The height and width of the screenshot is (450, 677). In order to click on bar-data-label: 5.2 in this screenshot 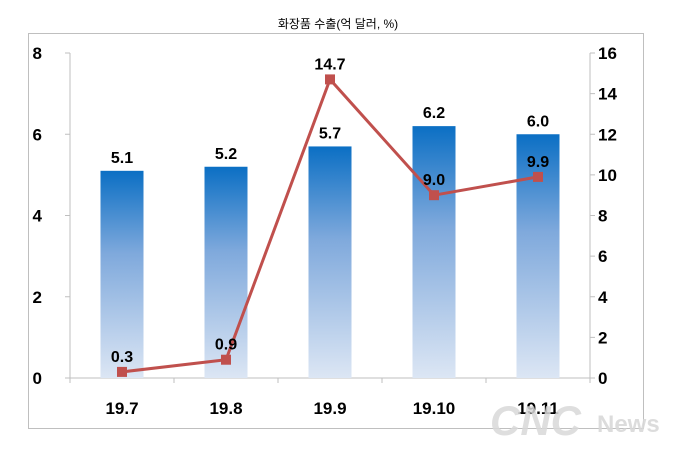, I will do `click(226, 154)`.